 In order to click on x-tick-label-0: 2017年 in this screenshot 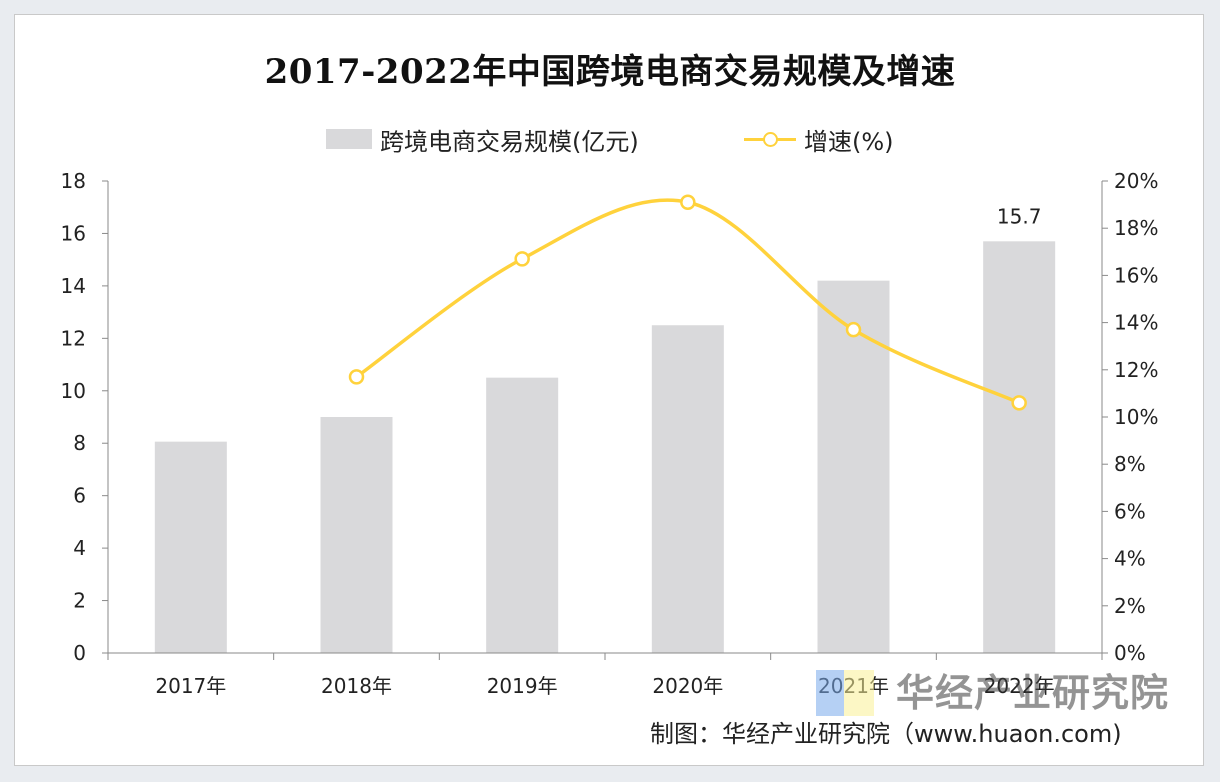, I will do `click(190, 686)`.